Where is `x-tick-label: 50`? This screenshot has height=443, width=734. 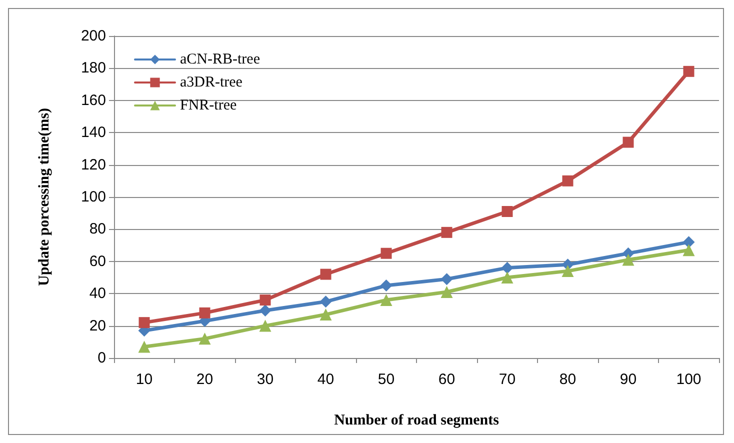 x-tick-label: 50 is located at coordinates (386, 379).